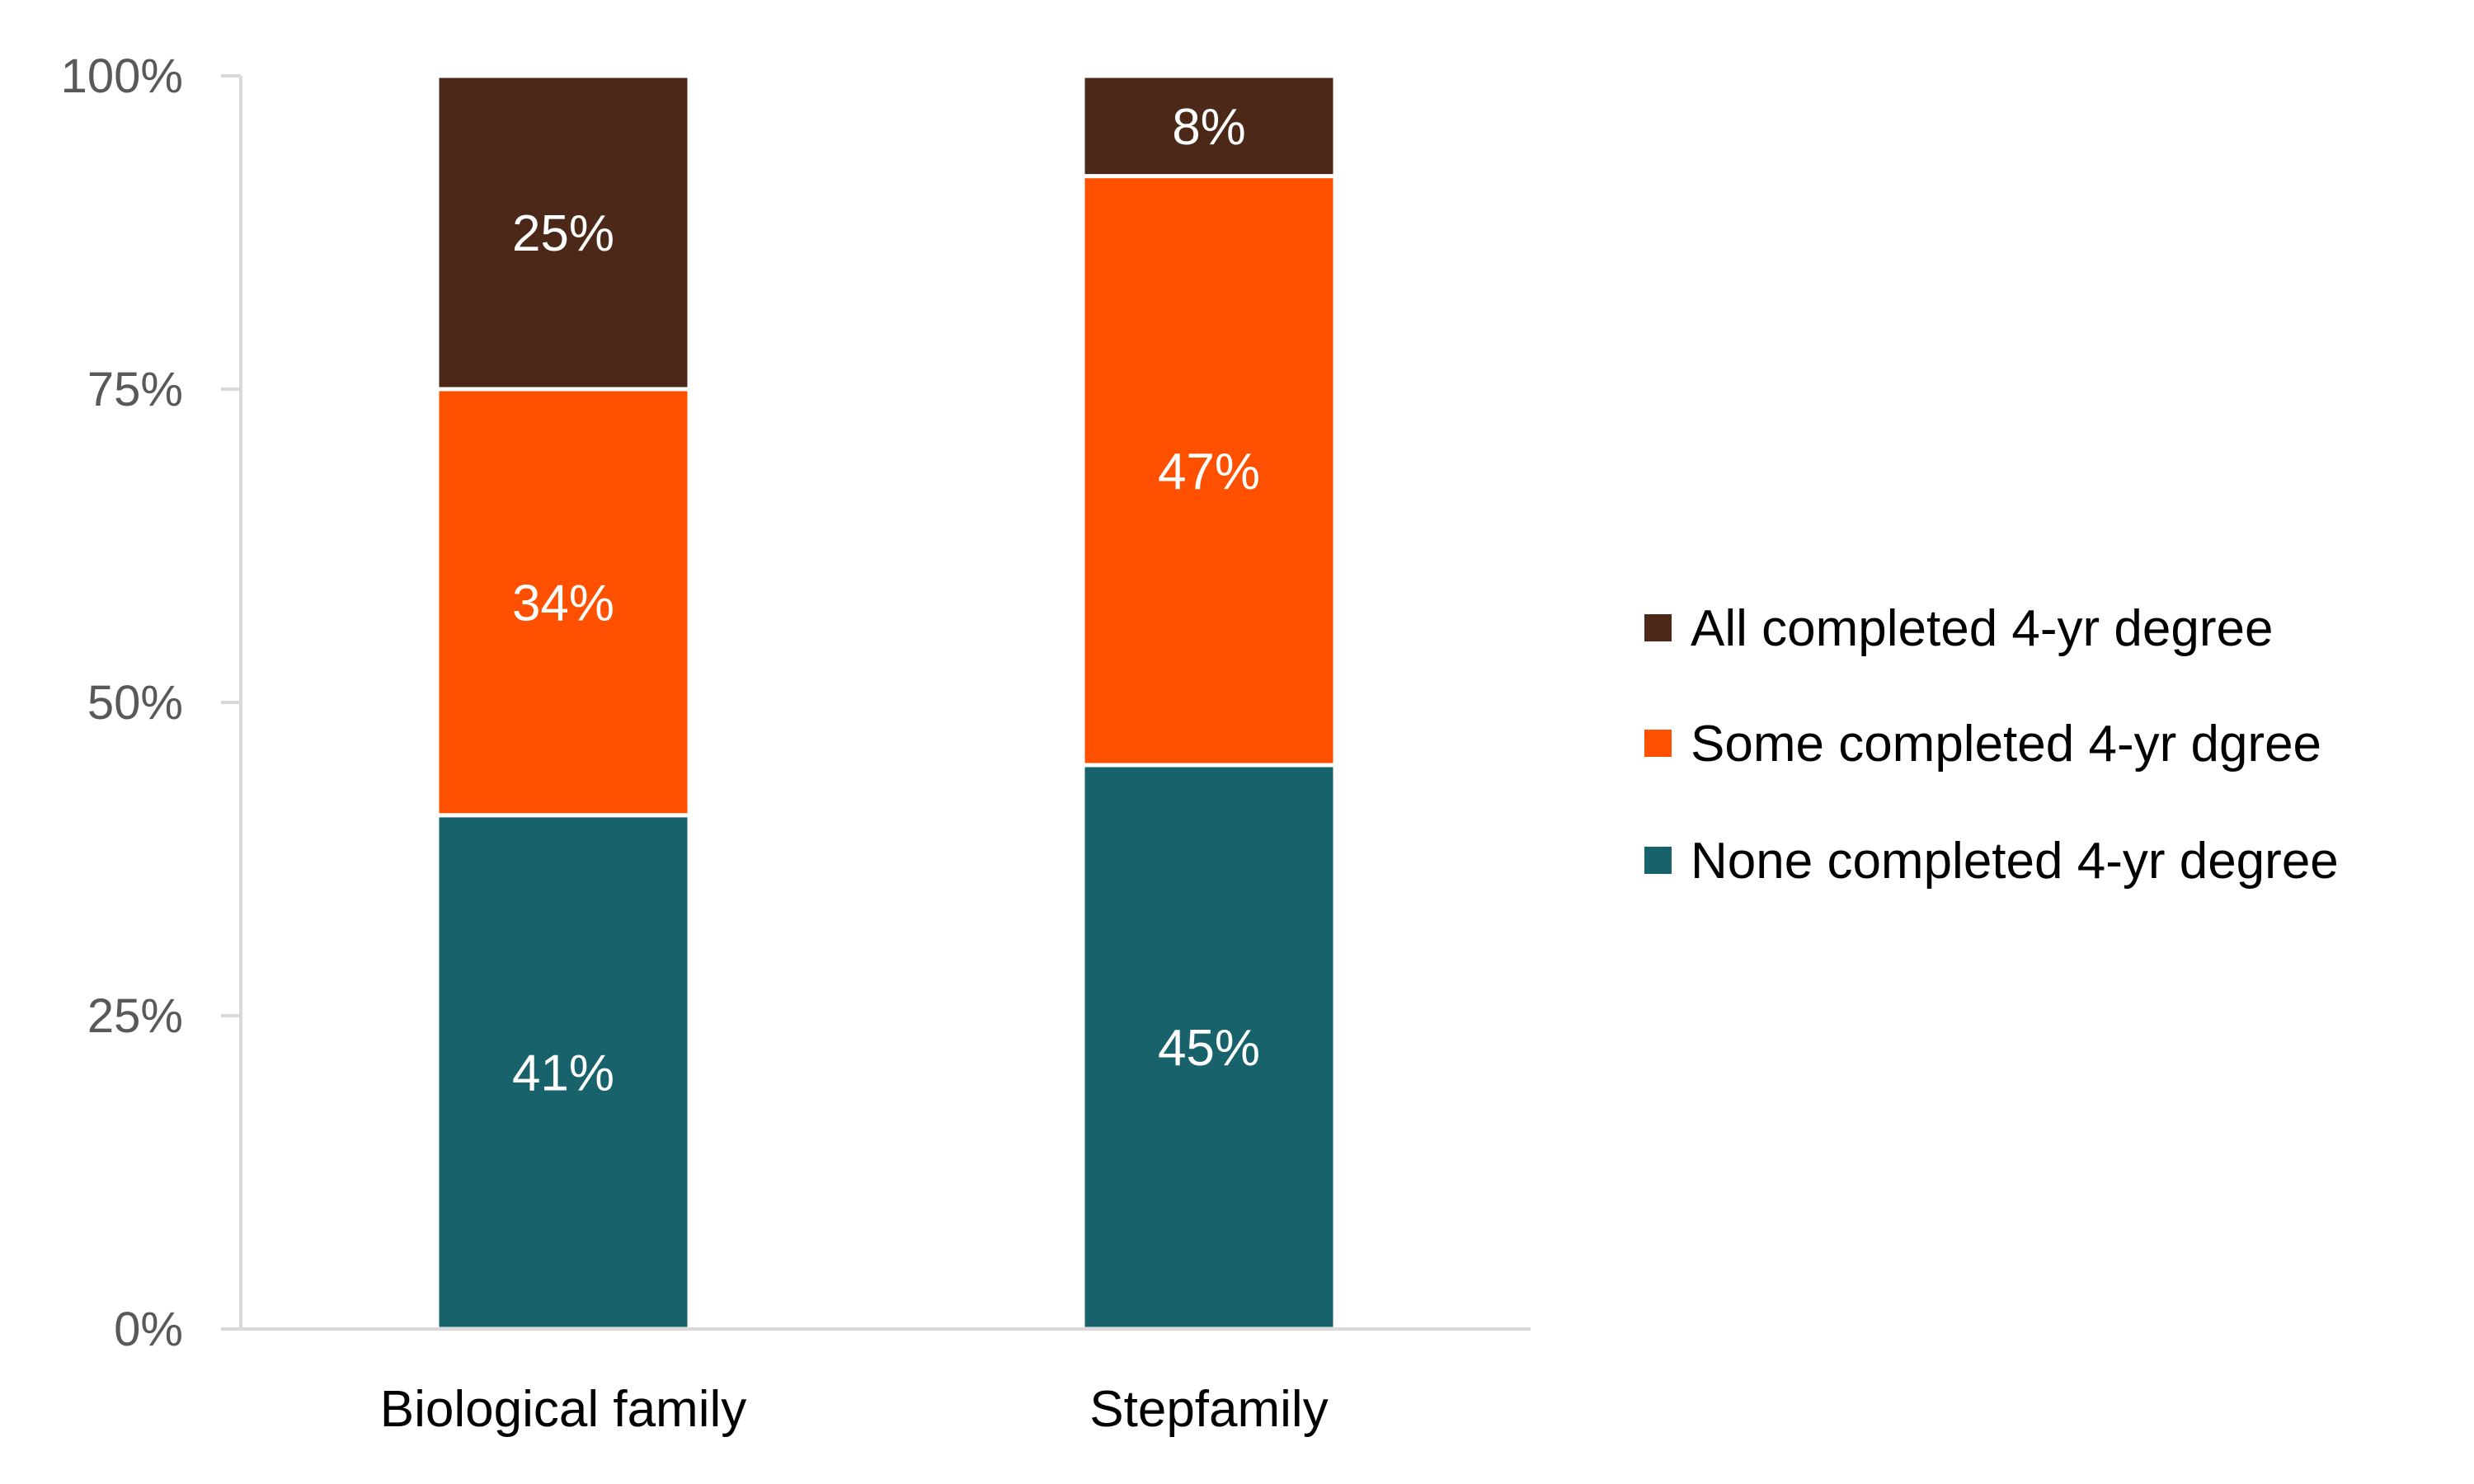  Describe the element at coordinates (1209, 1048) in the screenshot. I see `data-label: 45%` at that location.